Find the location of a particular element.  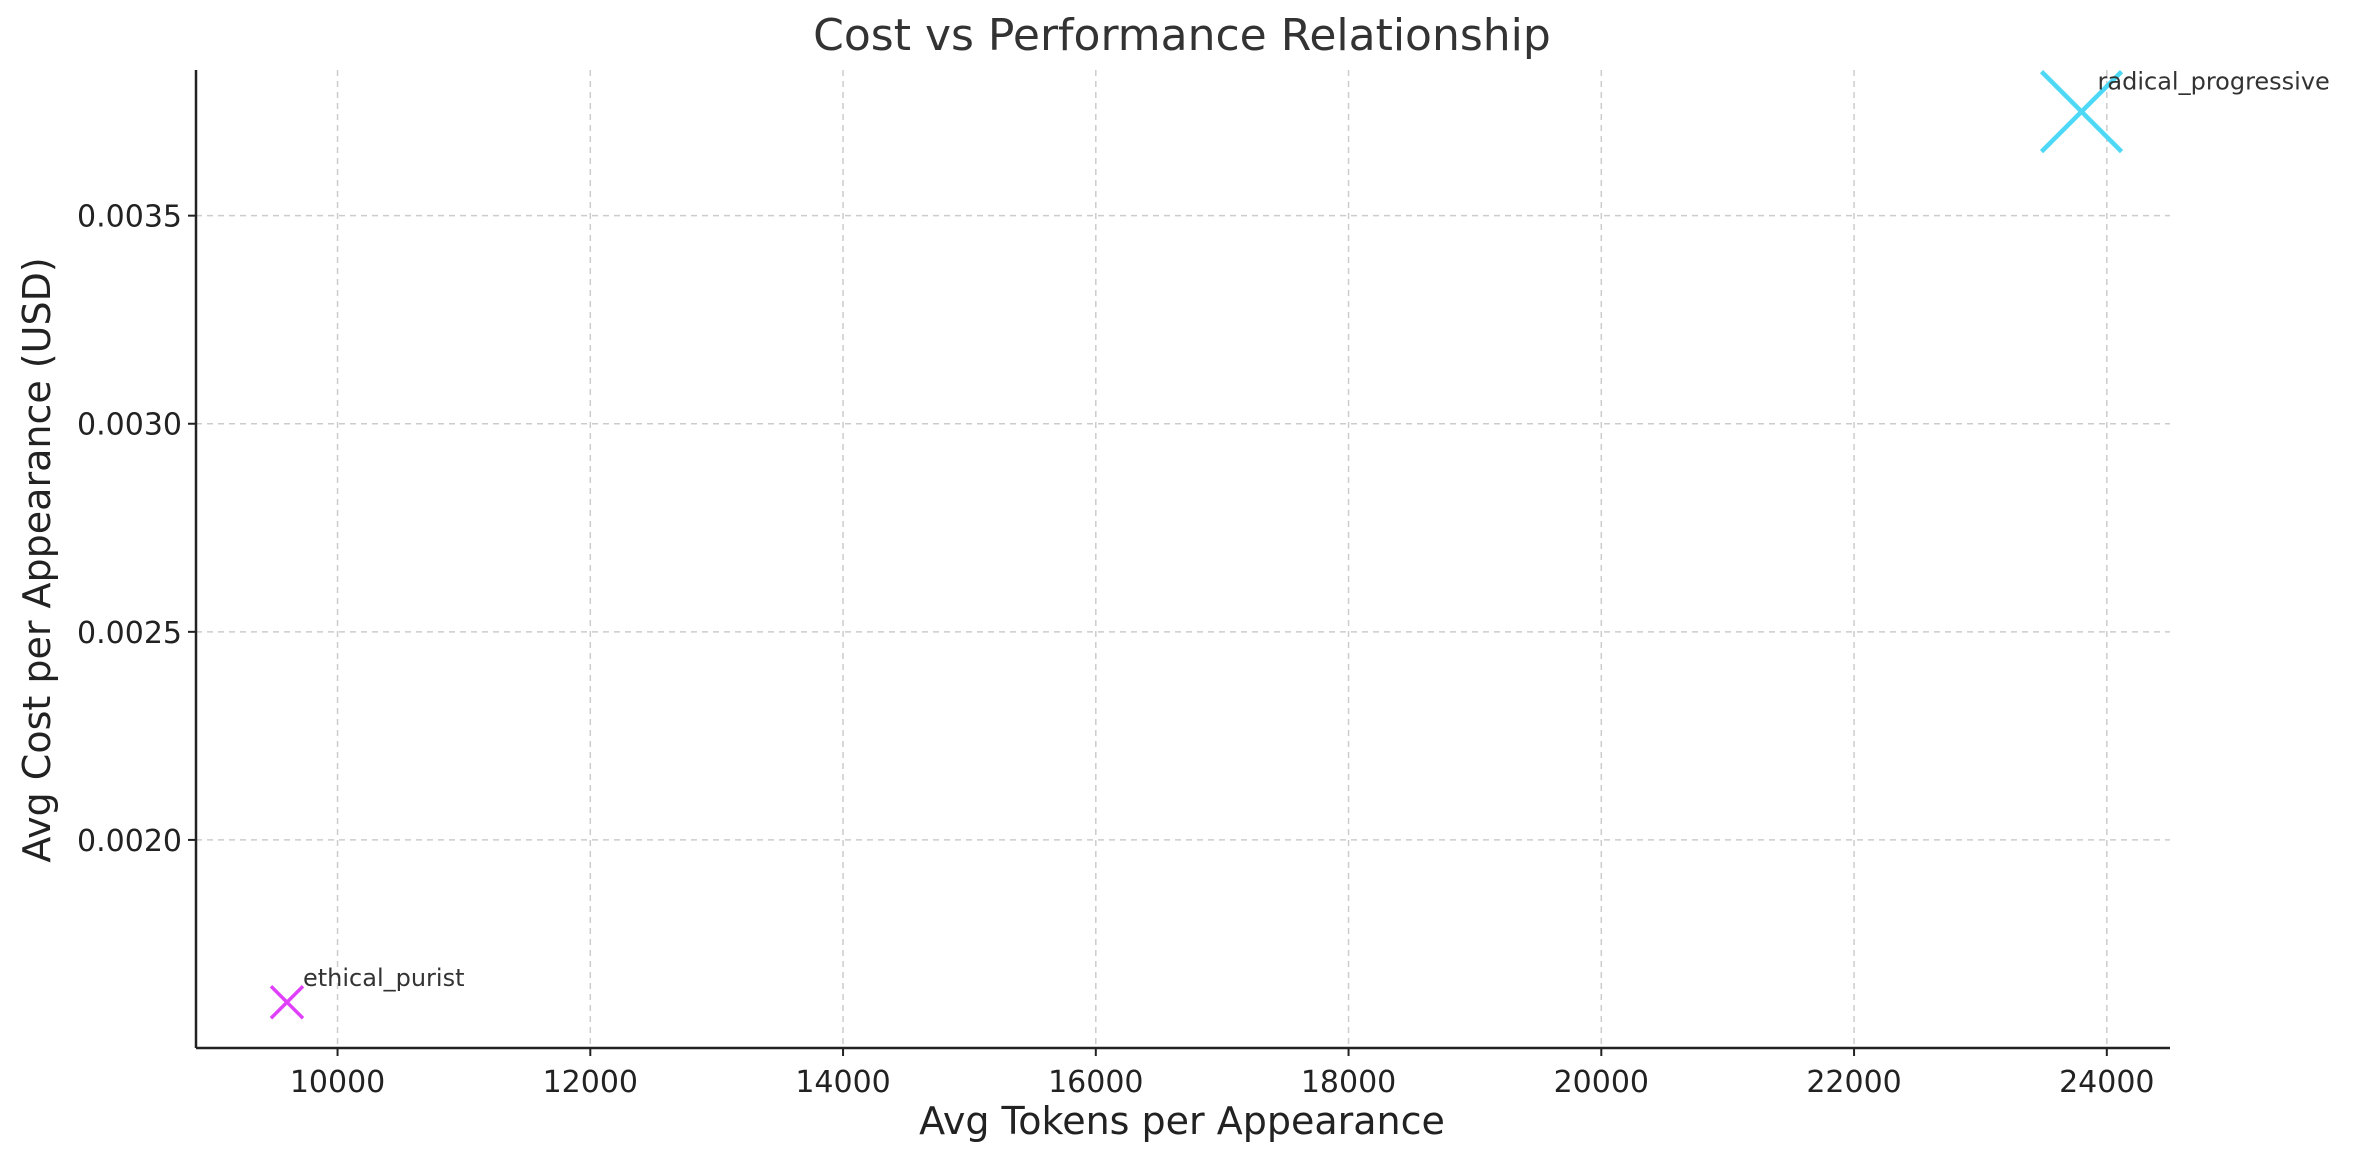

y-tick-label: 0.0035 is located at coordinates (129, 217).